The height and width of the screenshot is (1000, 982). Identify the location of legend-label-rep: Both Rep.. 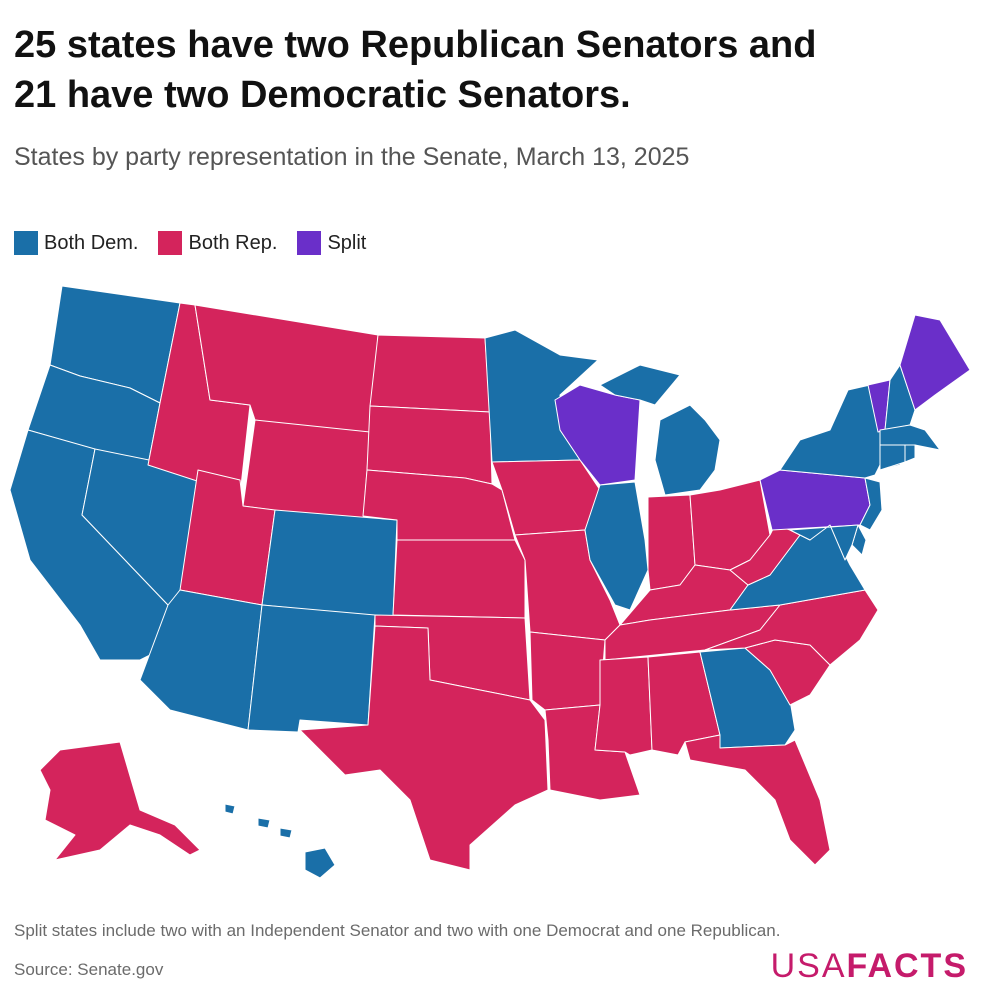
(233, 242).